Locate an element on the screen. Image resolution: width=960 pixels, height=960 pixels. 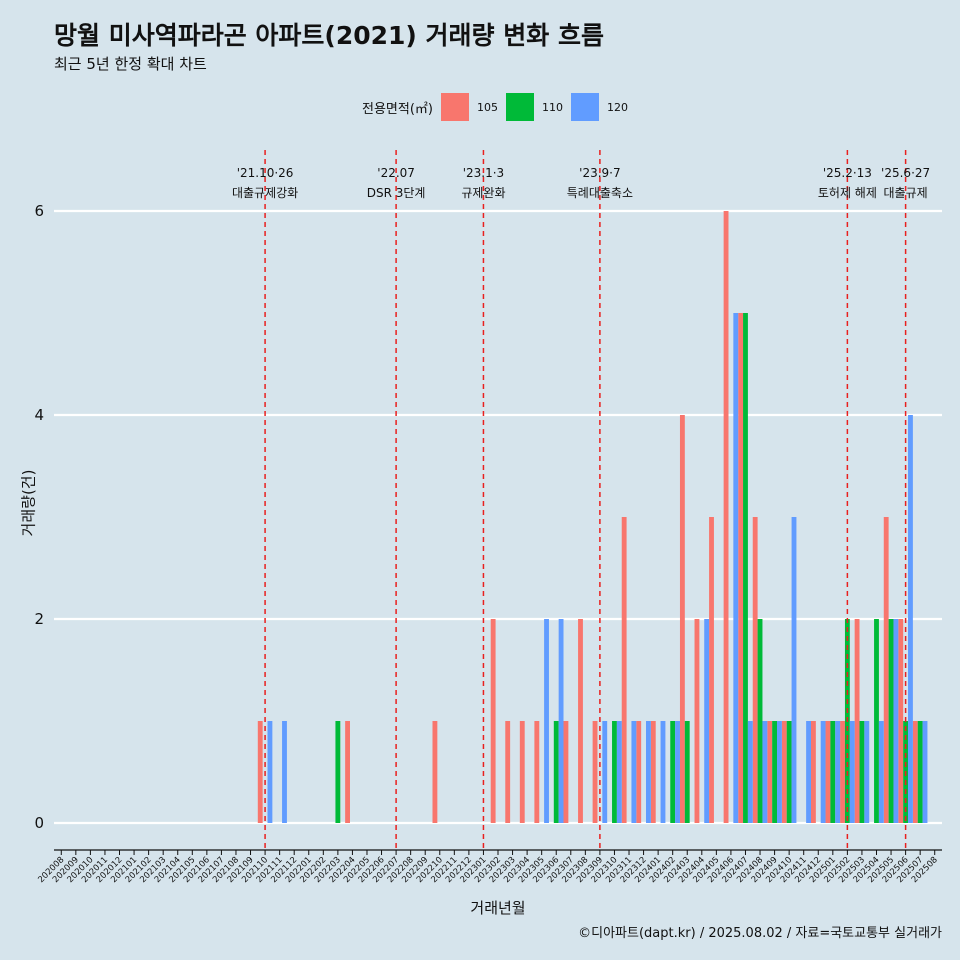
chart-subtitle: 최근 5년 한정 확대 차트 is located at coordinates (130, 64).